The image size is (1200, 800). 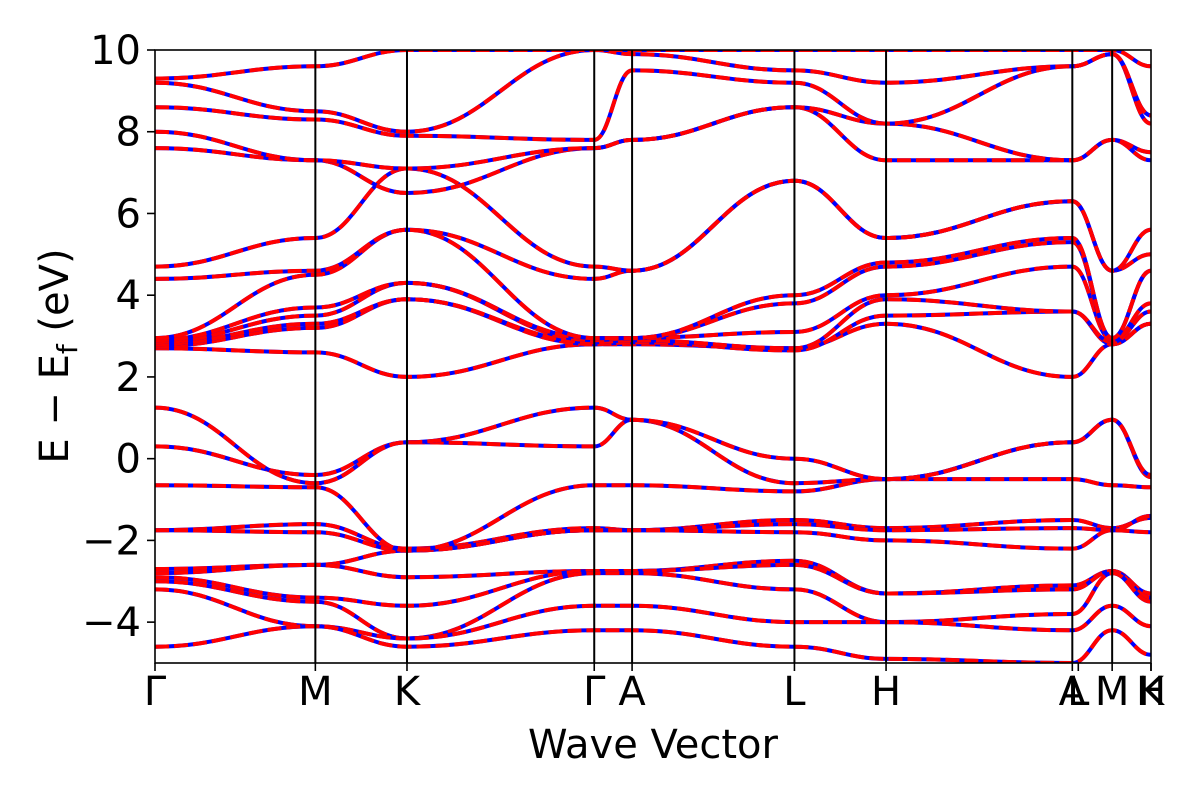 I want to click on x-tick-label-11: H, so click(x=1151, y=692).